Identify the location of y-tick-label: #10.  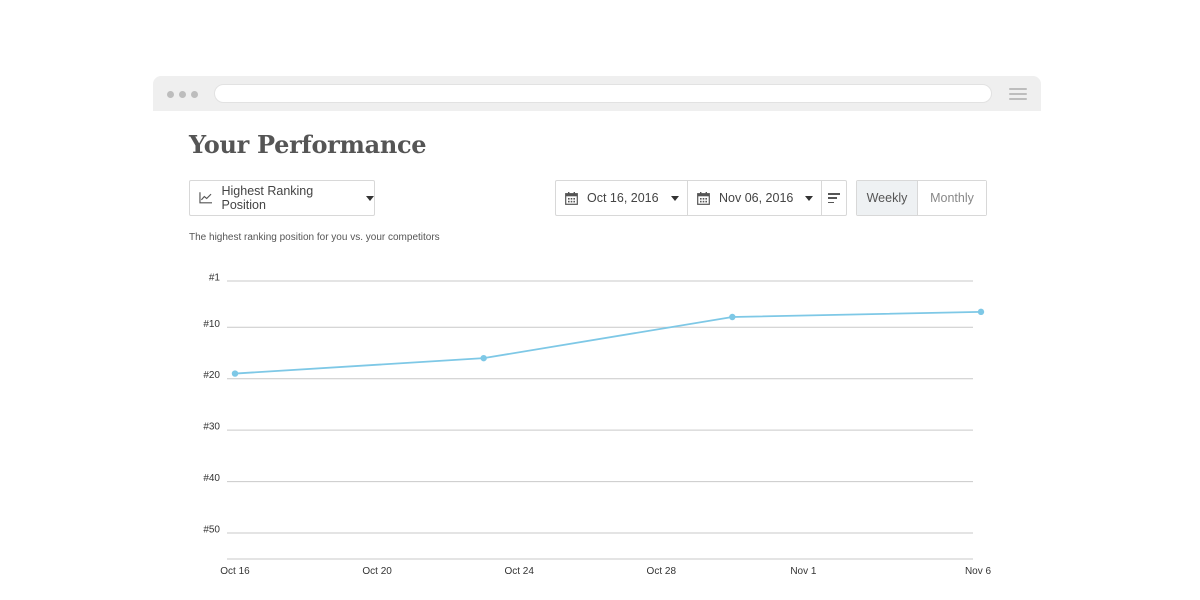
(211, 324).